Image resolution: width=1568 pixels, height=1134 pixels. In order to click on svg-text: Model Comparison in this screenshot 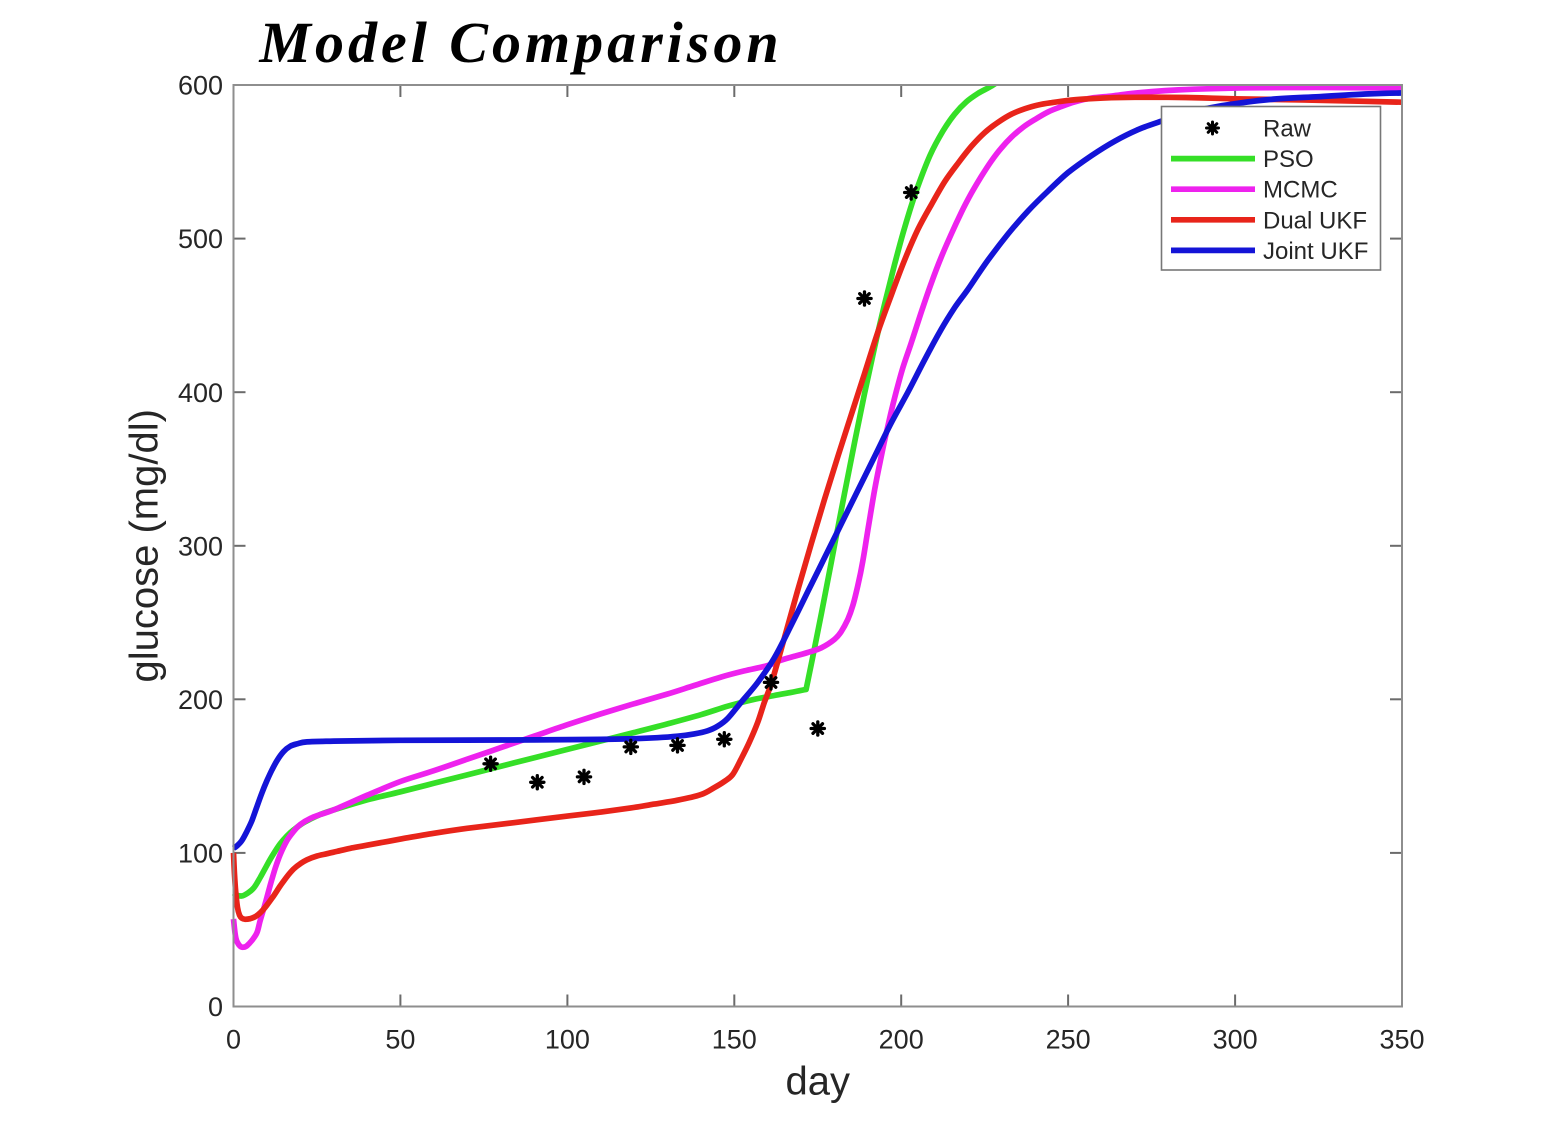, I will do `click(520, 42)`.